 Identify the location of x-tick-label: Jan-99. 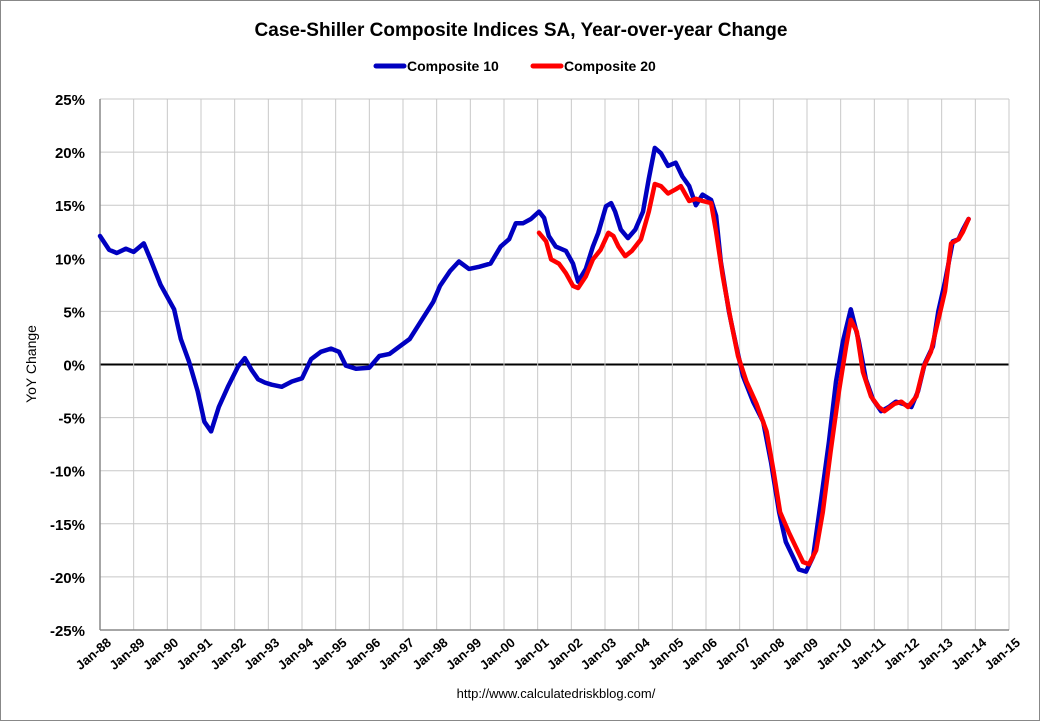
(463, 654).